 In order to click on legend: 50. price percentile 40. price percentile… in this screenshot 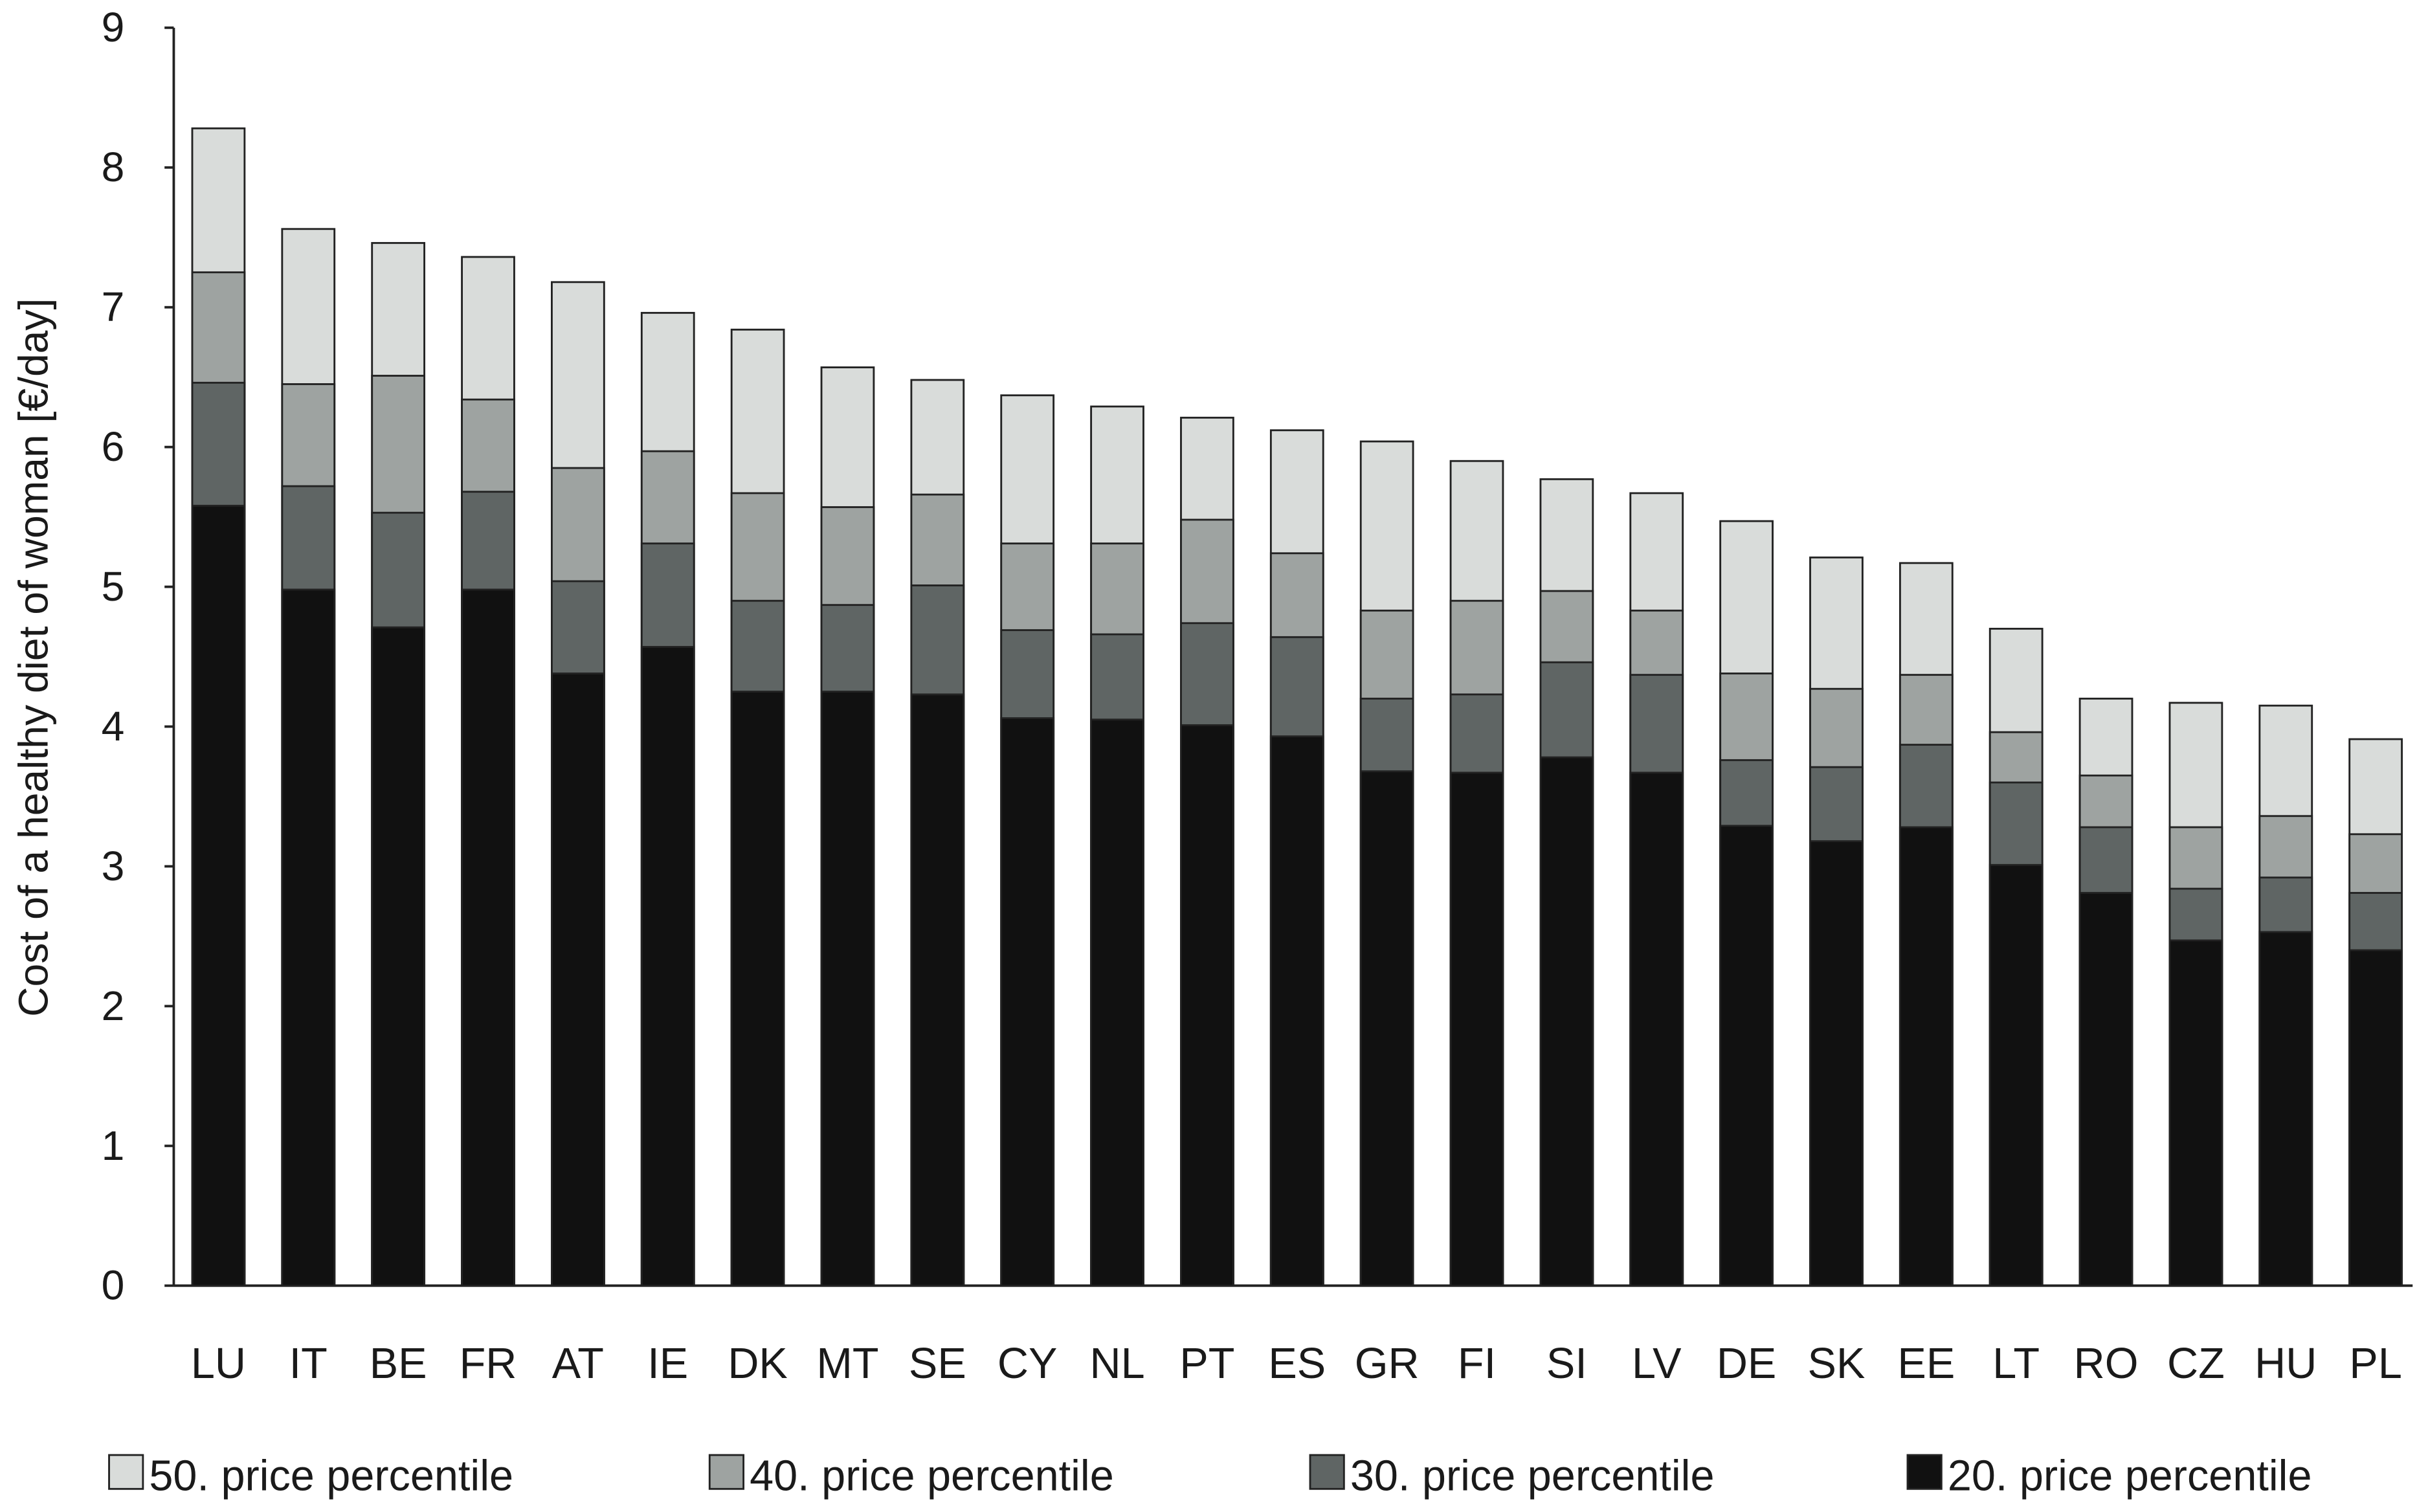, I will do `click(1210, 1476)`.